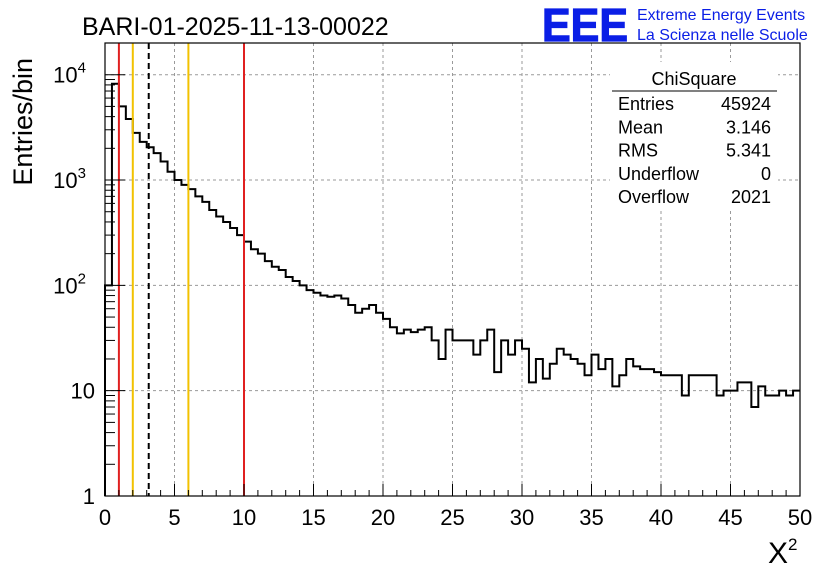 The height and width of the screenshot is (572, 836). What do you see at coordinates (638, 151) in the screenshot?
I see `stats-row-label: RMS` at bounding box center [638, 151].